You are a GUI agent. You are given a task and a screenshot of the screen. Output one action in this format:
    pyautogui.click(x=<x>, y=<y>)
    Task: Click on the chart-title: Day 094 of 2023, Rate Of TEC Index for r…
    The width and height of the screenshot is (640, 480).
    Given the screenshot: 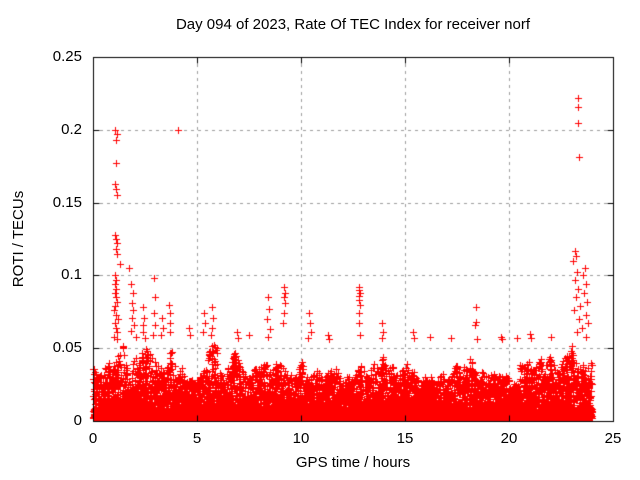 What is the action you would take?
    pyautogui.click(x=353, y=24)
    